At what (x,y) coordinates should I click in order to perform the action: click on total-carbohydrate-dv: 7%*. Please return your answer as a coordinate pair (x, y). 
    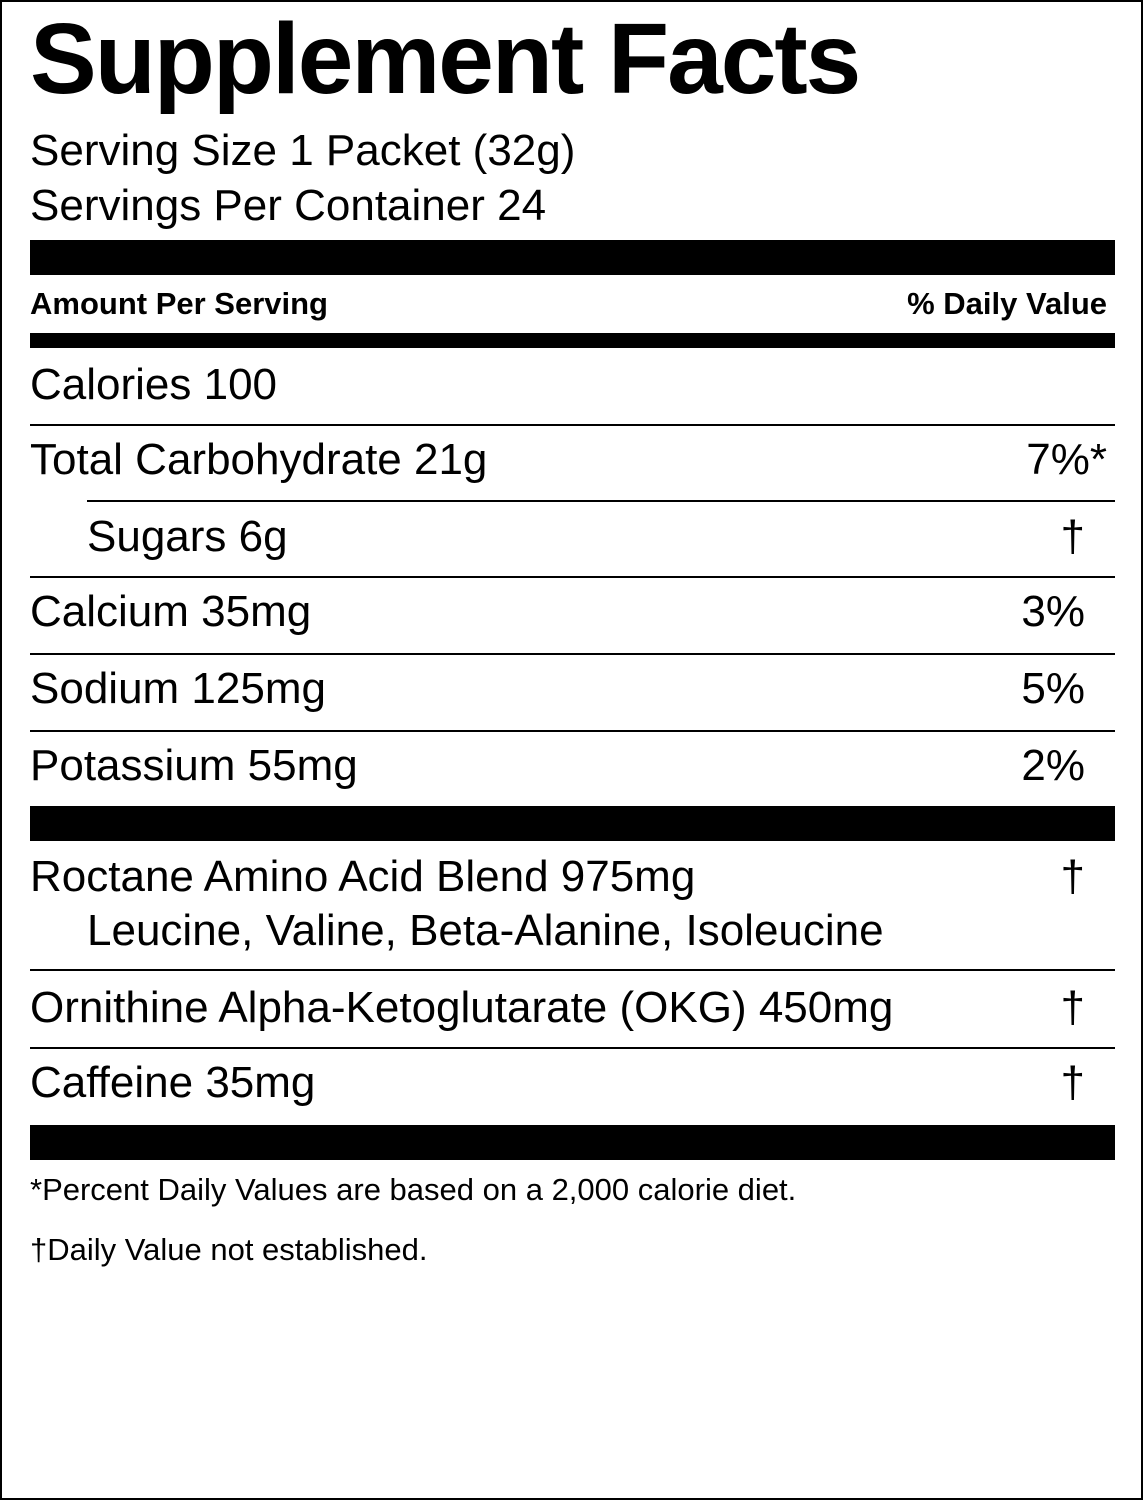
    Looking at the image, I should click on (1066, 459).